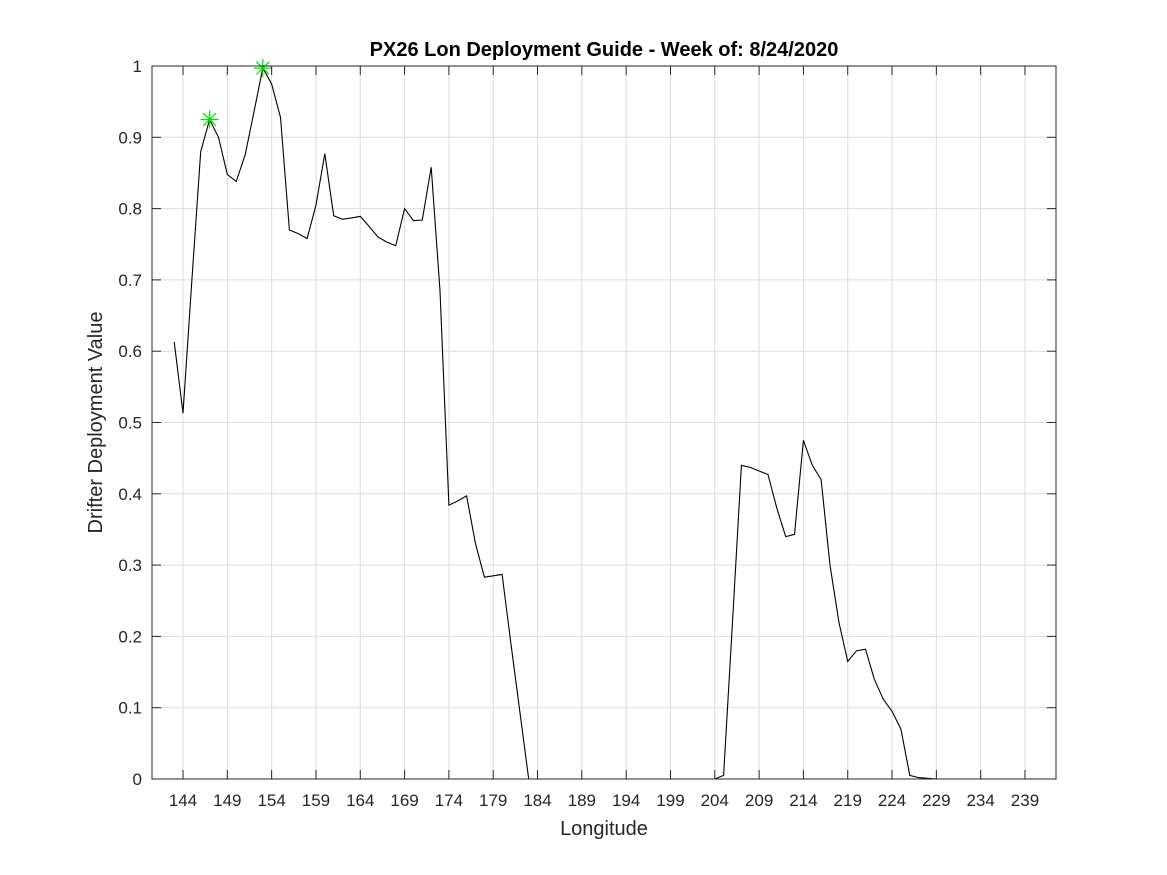 This screenshot has height=875, width=1167. Describe the element at coordinates (626, 800) in the screenshot. I see `x-tick-label: 194` at that location.